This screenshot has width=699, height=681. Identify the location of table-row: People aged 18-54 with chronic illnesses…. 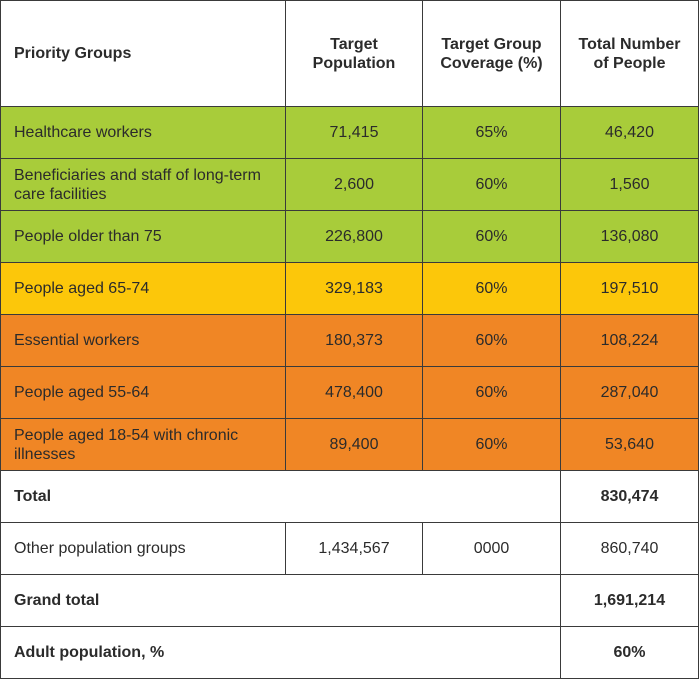
(349, 444).